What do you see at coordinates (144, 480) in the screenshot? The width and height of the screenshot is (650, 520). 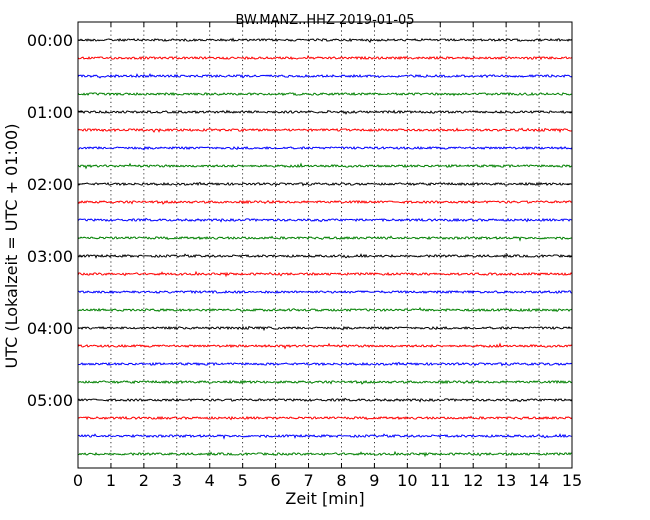 I see `x-tick-label: 2` at bounding box center [144, 480].